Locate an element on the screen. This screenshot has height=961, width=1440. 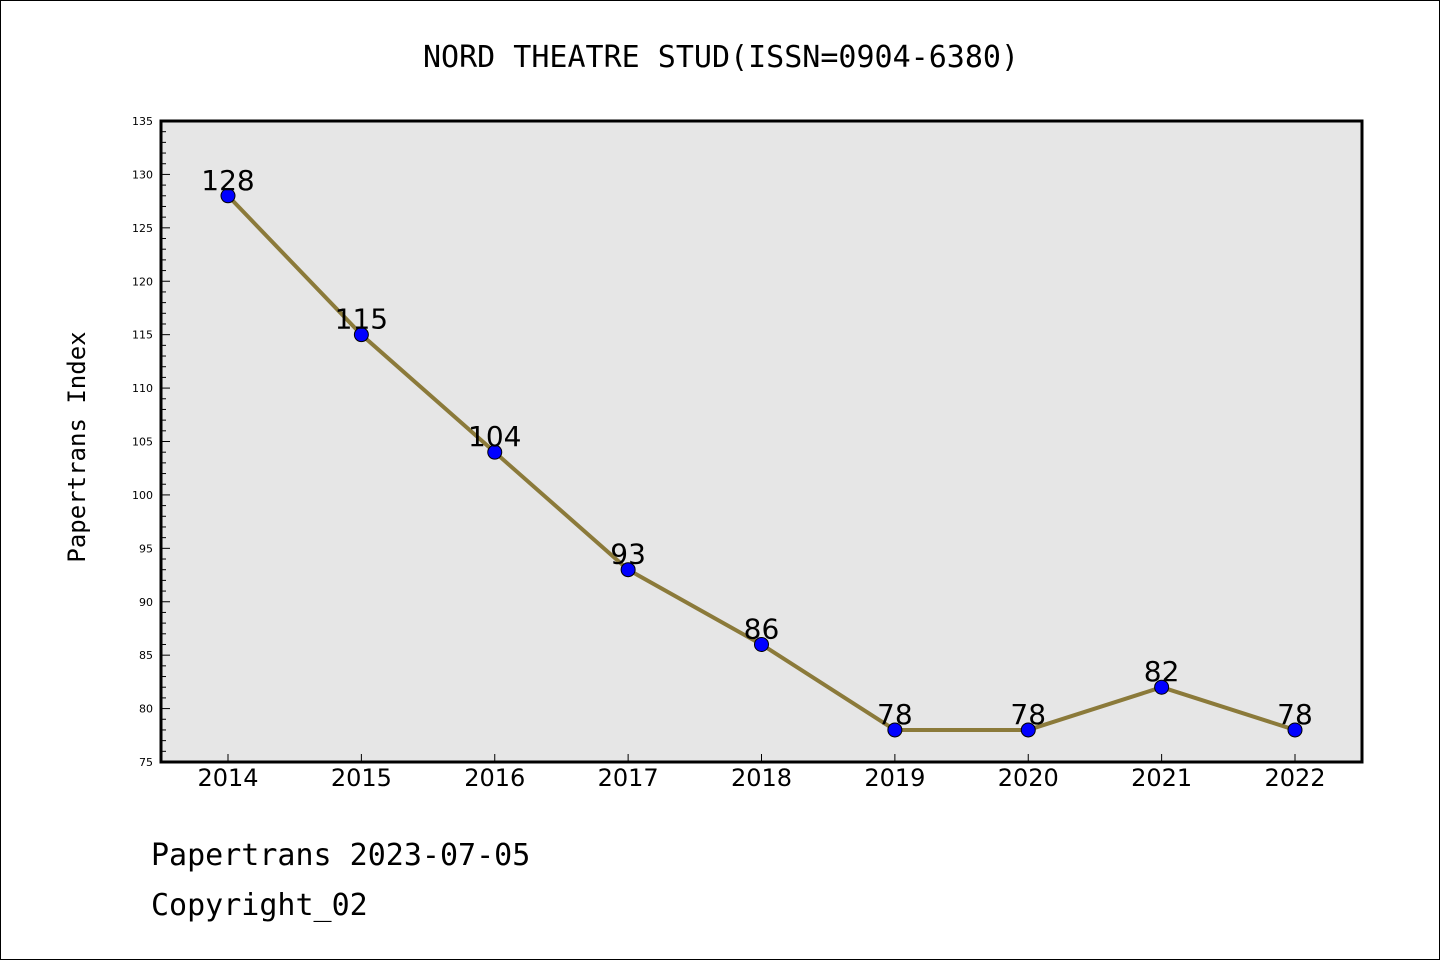
data-label: 104 is located at coordinates (494, 436).